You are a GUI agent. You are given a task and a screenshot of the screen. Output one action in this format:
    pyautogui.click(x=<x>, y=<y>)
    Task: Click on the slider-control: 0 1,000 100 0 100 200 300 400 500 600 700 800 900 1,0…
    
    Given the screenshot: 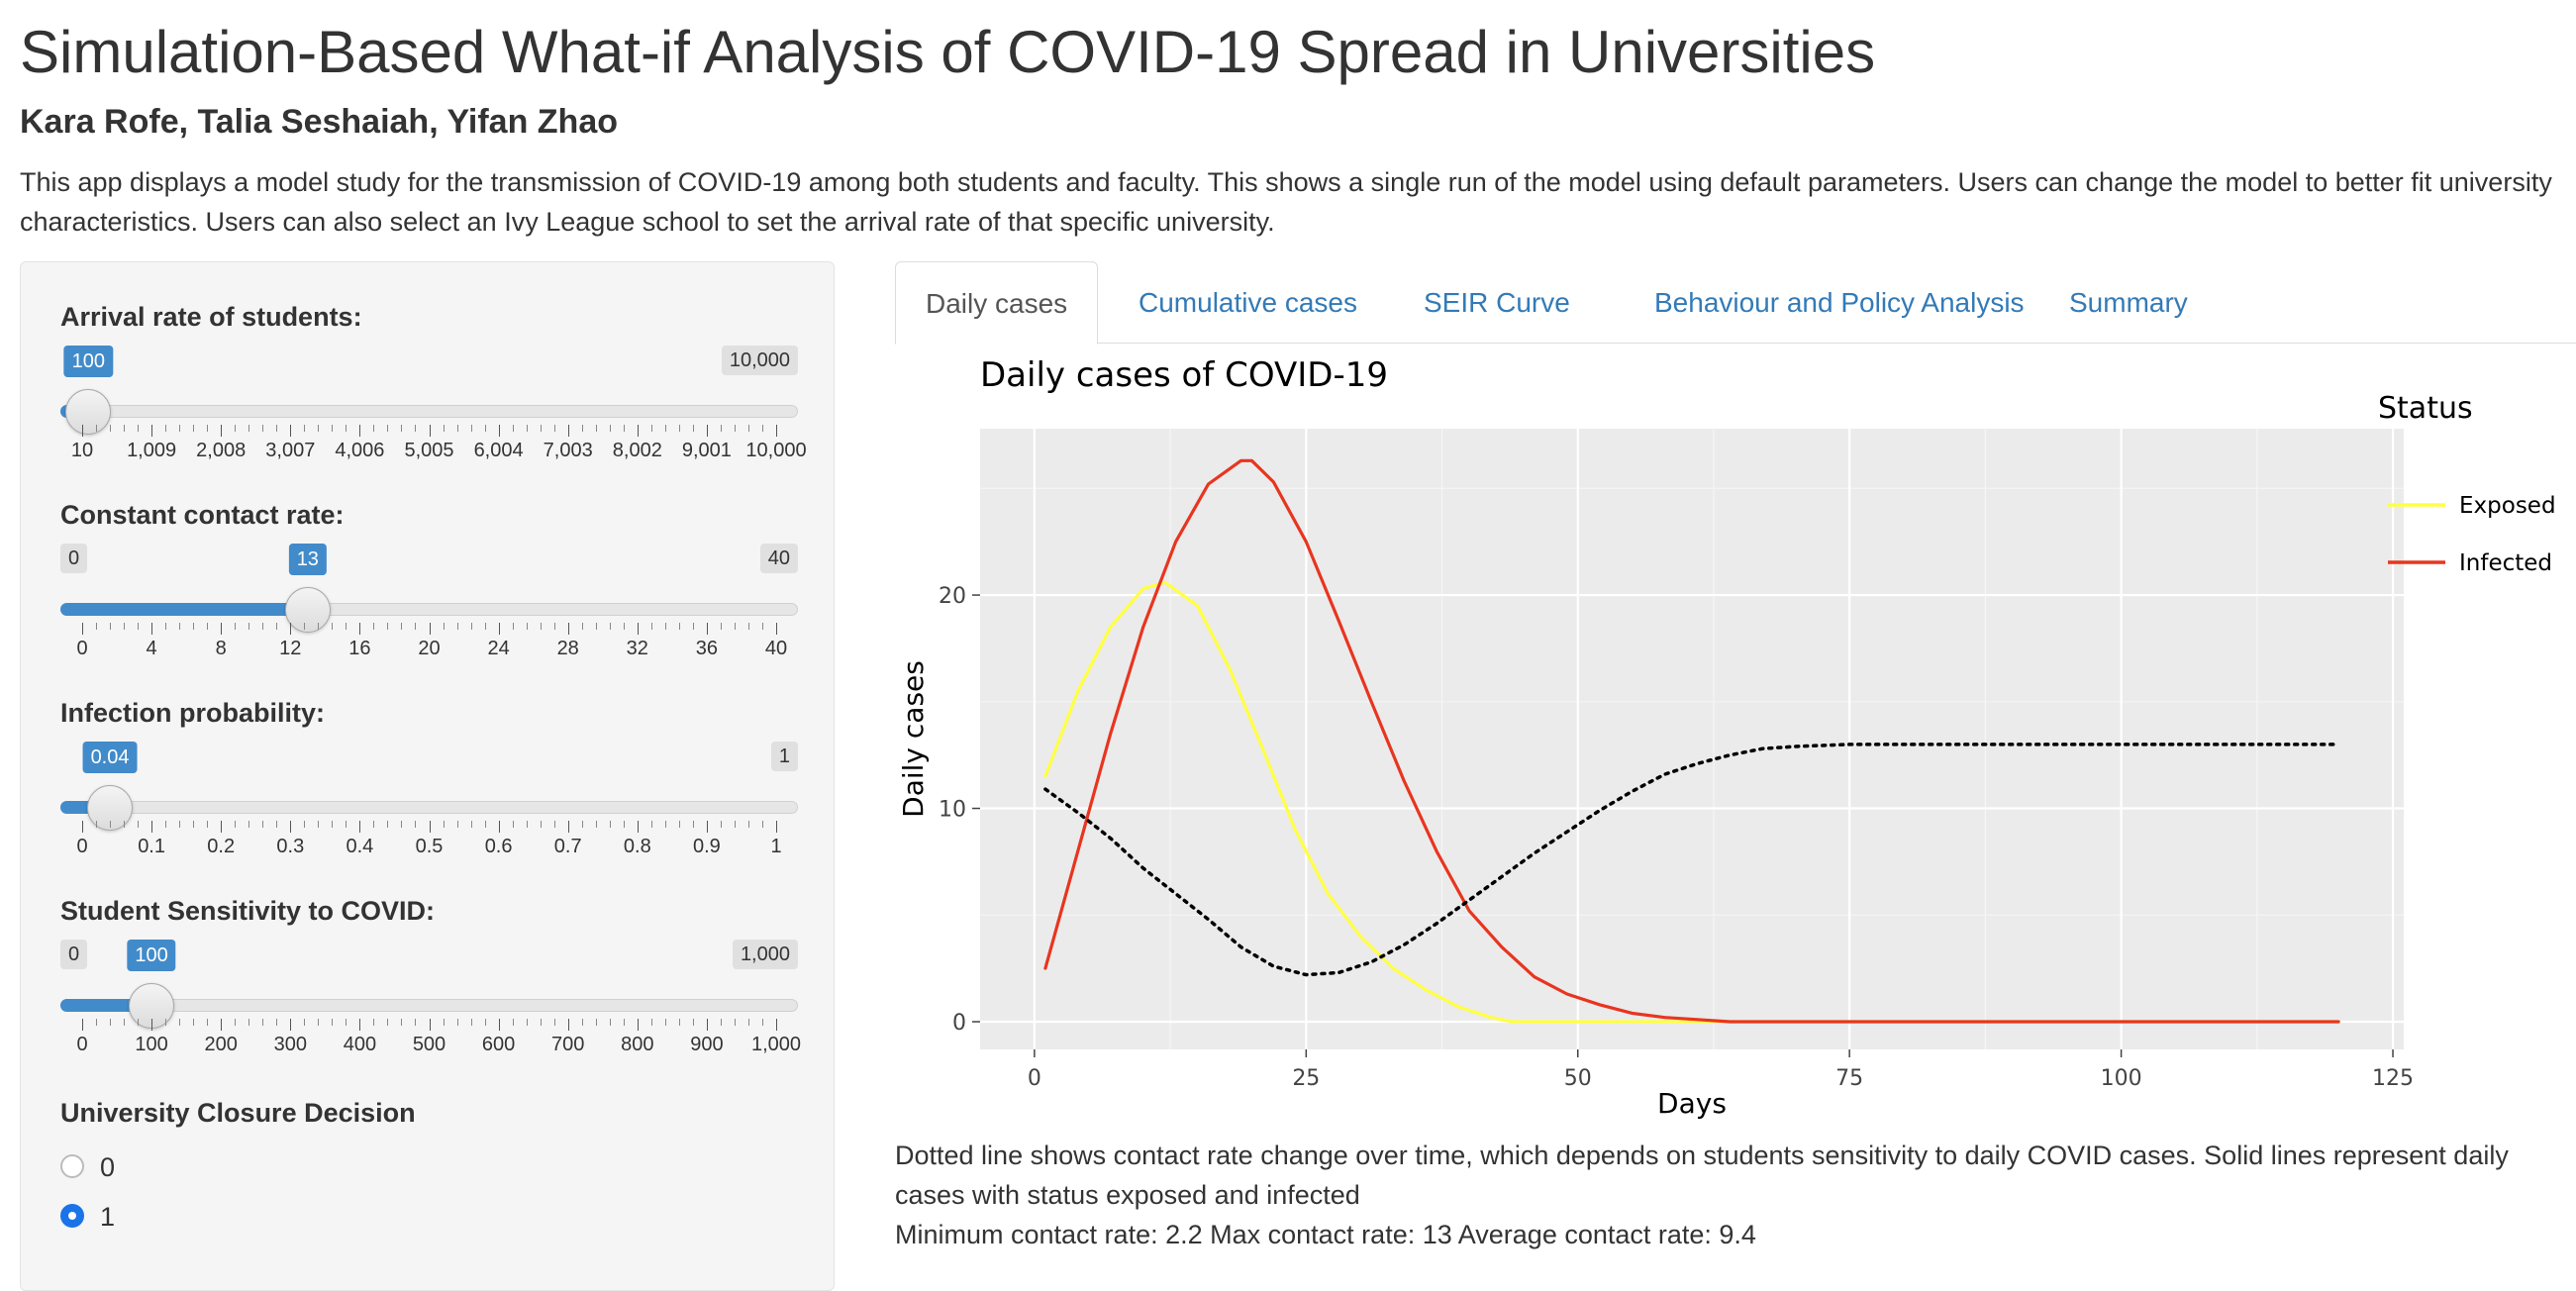 What is the action you would take?
    pyautogui.click(x=430, y=997)
    